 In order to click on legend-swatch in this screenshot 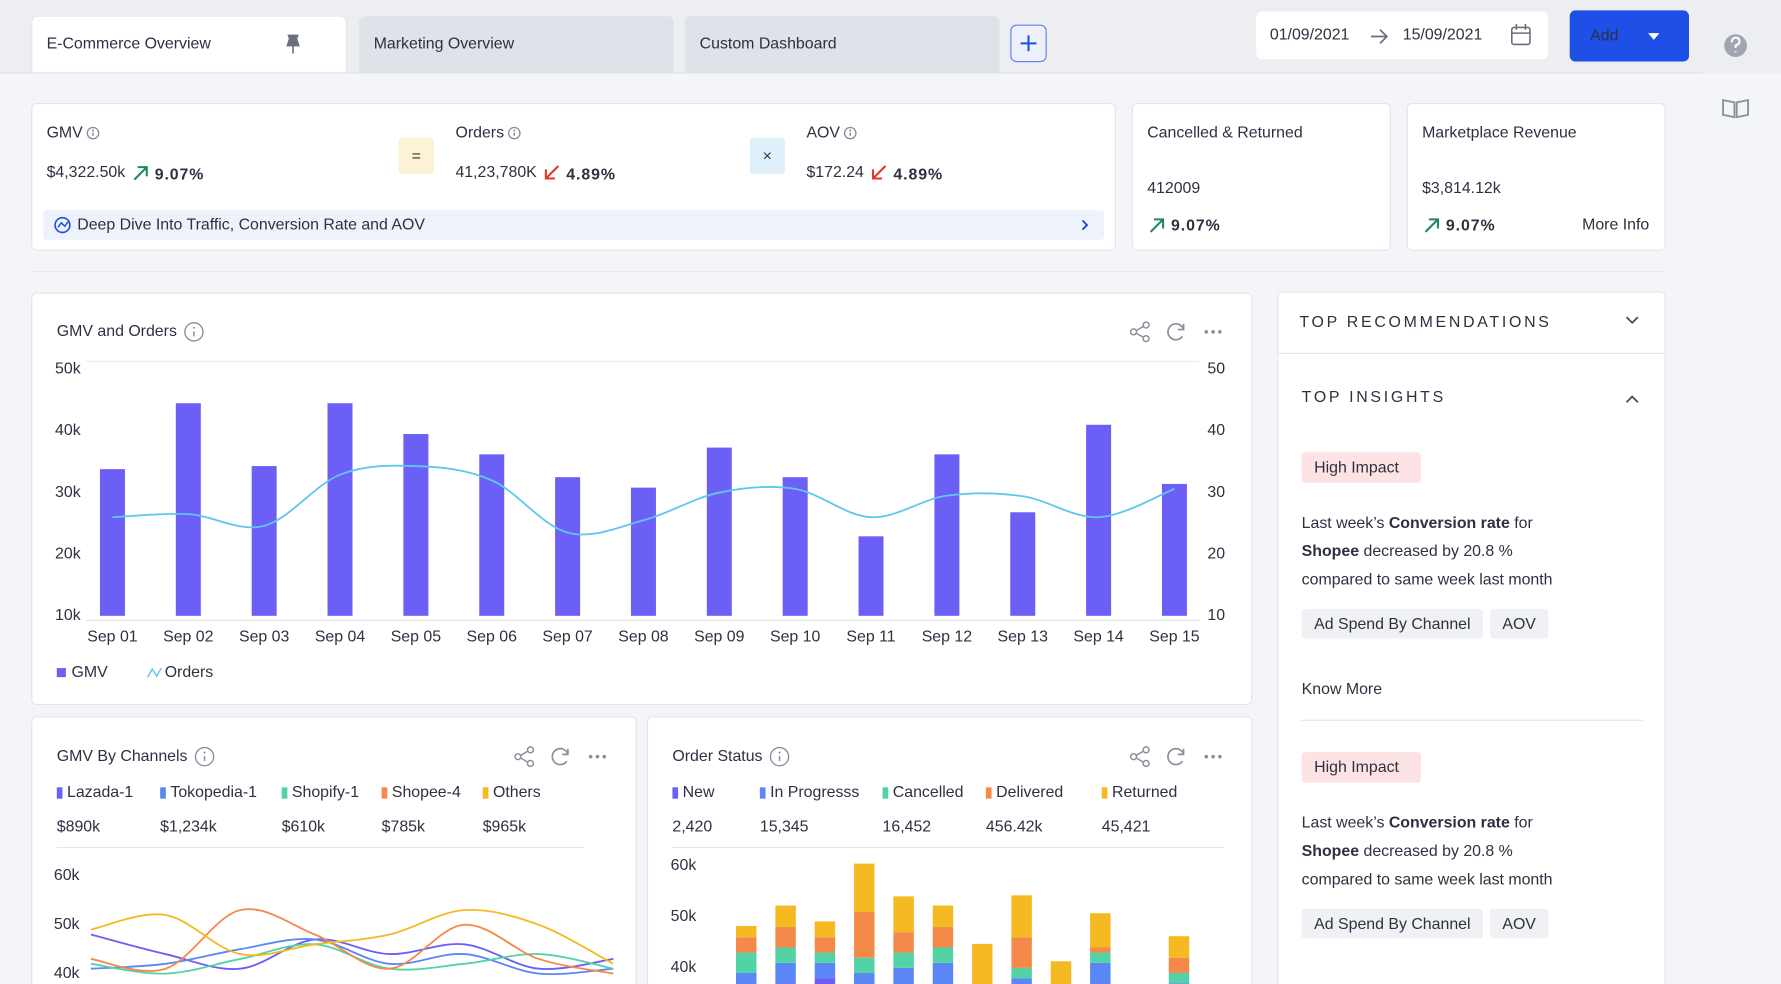, I will do `click(163, 793)`.